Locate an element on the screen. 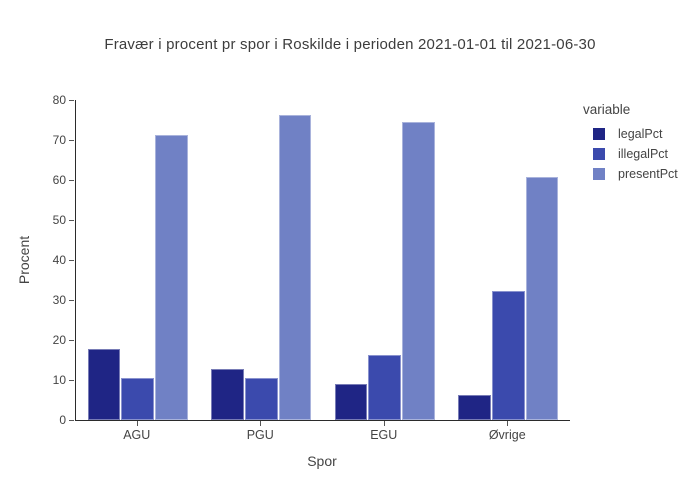  y-tick-label: 60 is located at coordinates (59, 180).